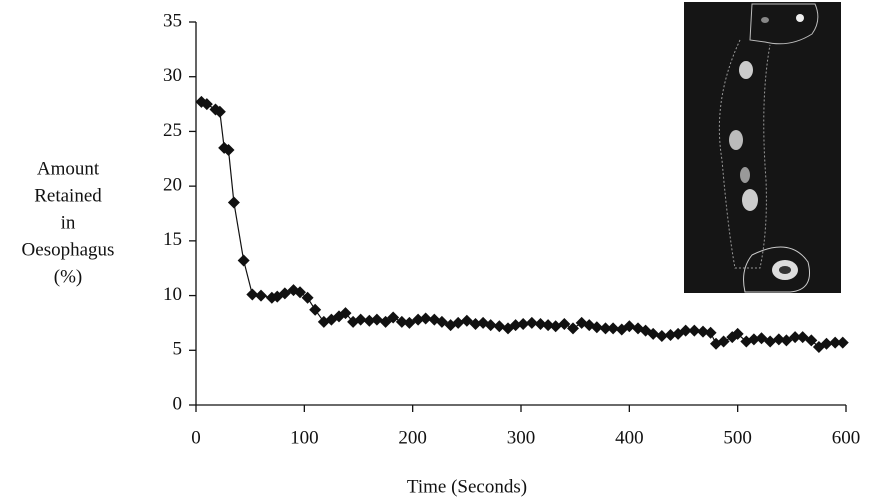 This screenshot has height=500, width=870. I want to click on x-tick-label: 500, so click(737, 437).